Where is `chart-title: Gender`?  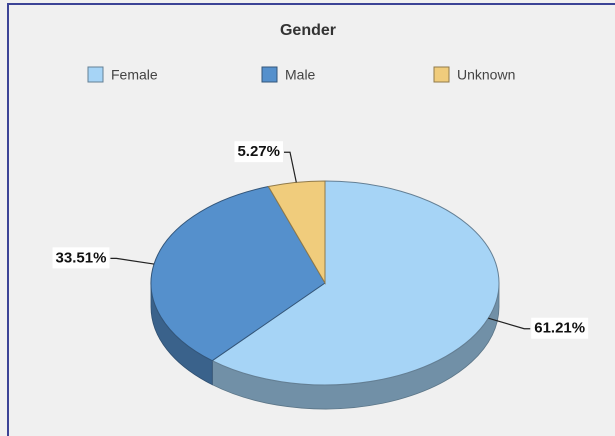
chart-title: Gender is located at coordinates (308, 30).